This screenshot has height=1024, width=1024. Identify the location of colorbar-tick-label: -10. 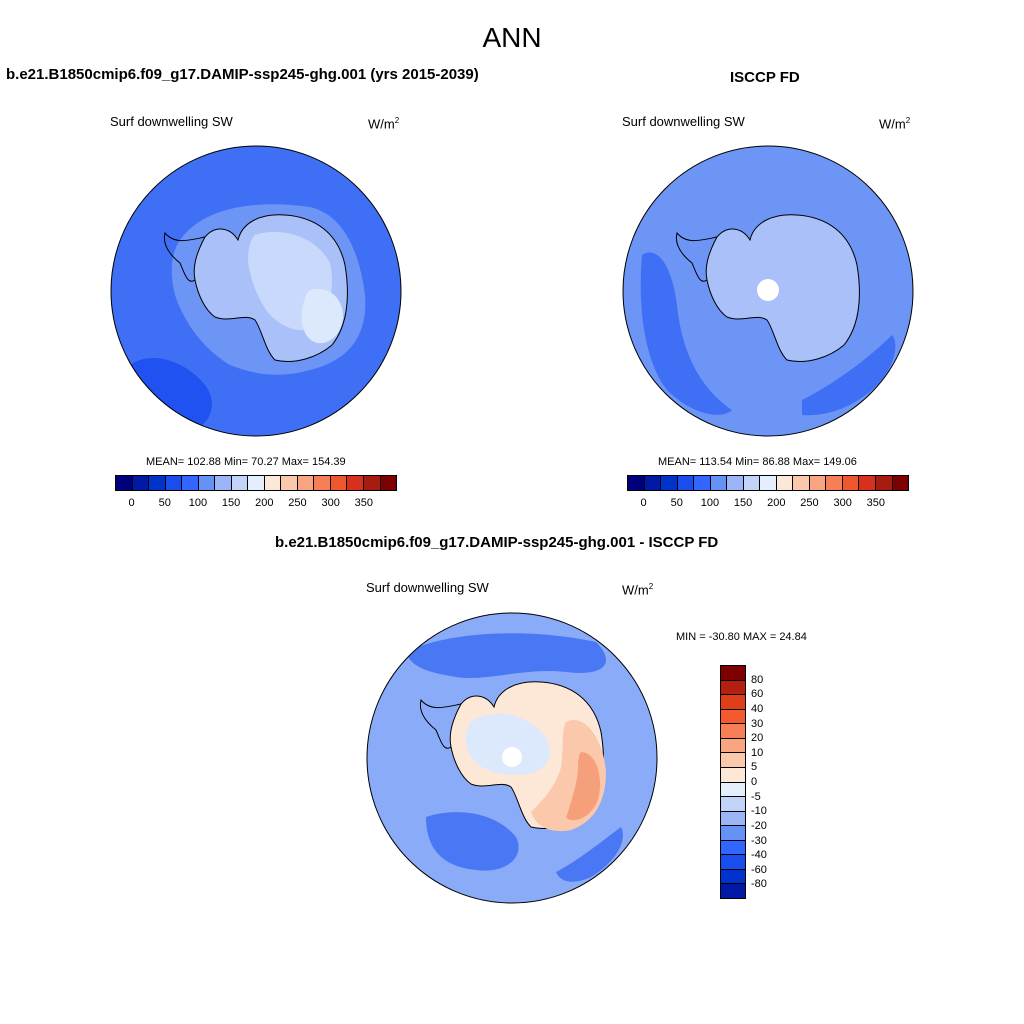
(759, 811).